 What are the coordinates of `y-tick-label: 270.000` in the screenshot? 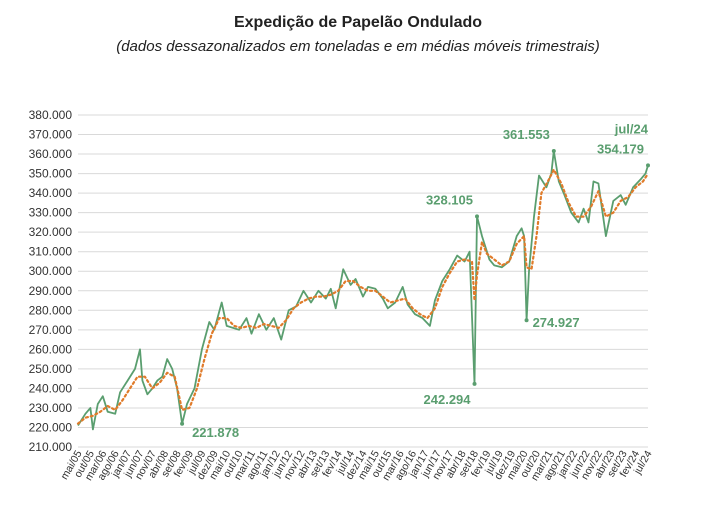 It's located at (51, 330).